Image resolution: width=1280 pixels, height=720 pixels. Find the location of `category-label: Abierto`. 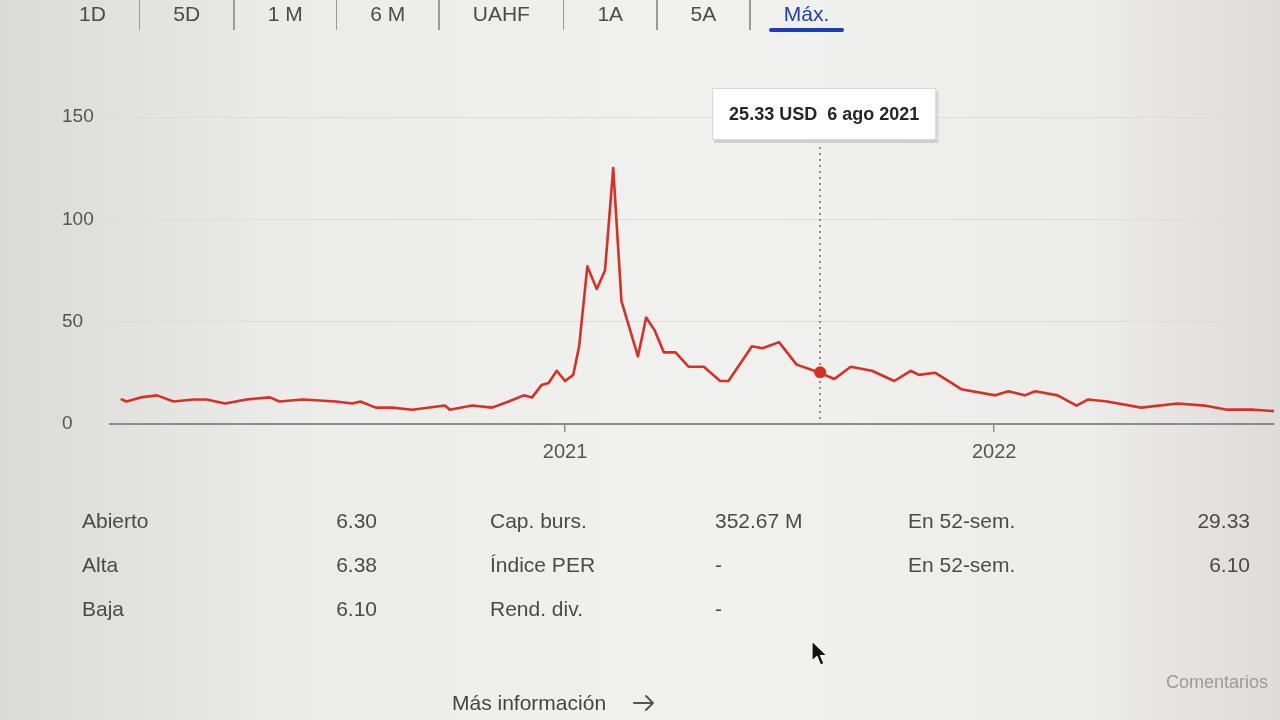

category-label: Abierto is located at coordinates (115, 521).